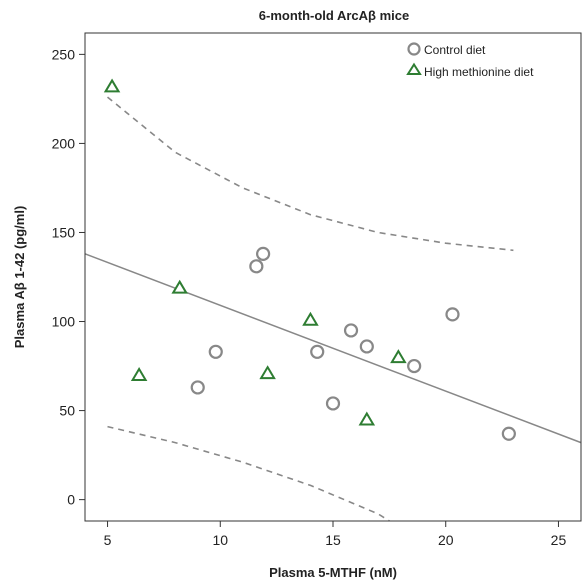  I want to click on x-axis-label: Plasma 5-MTHF (nM), so click(333, 572).